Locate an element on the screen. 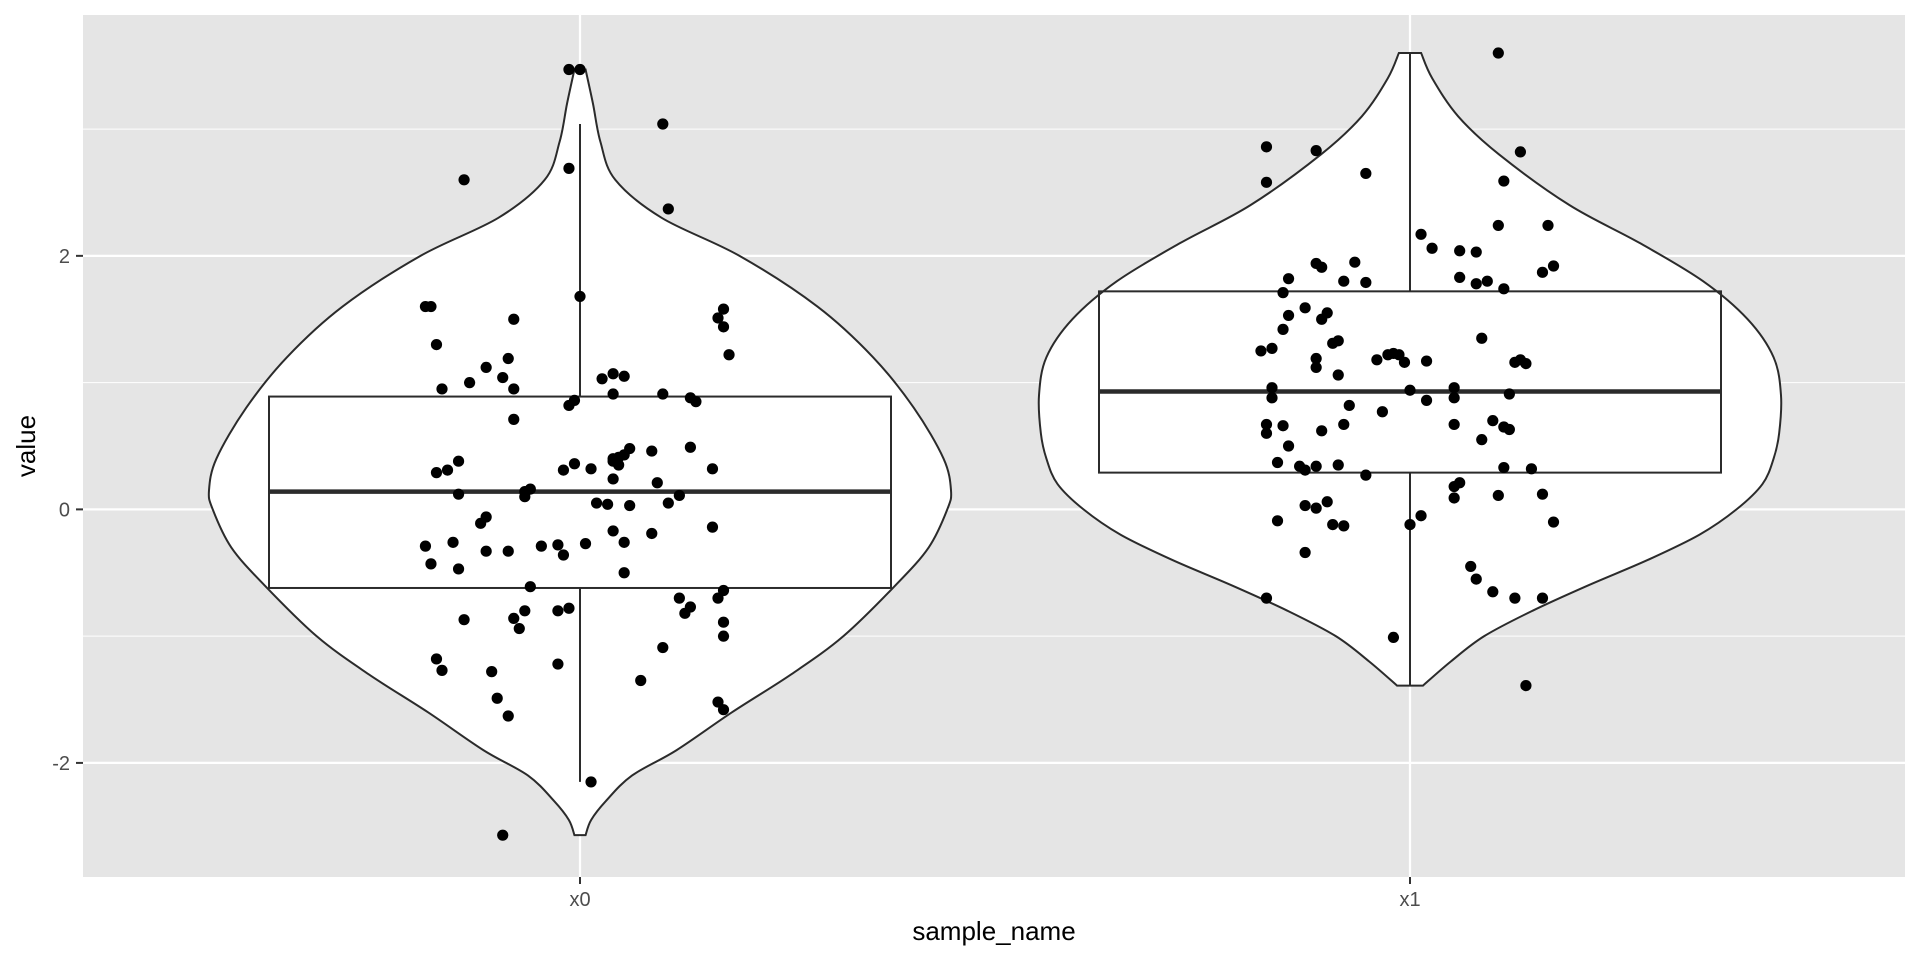 Image resolution: width=1920 pixels, height=960 pixels. y-axis-tick-labels: -2 0 2 is located at coordinates (61, 510).